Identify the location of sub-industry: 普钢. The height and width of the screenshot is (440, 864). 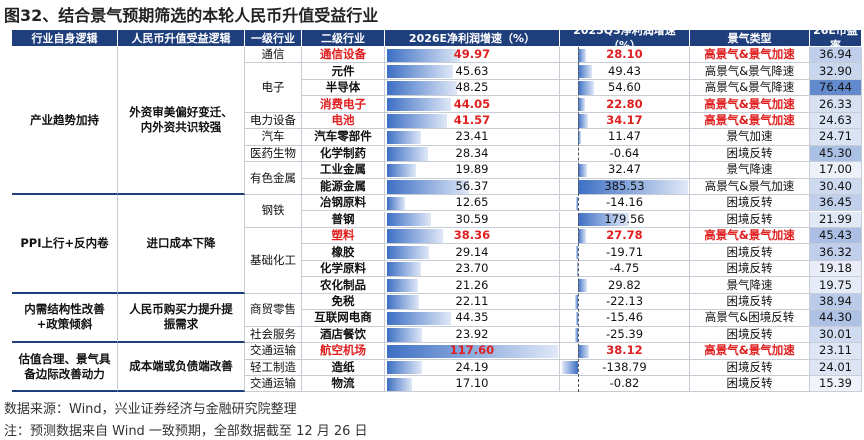
(343, 219).